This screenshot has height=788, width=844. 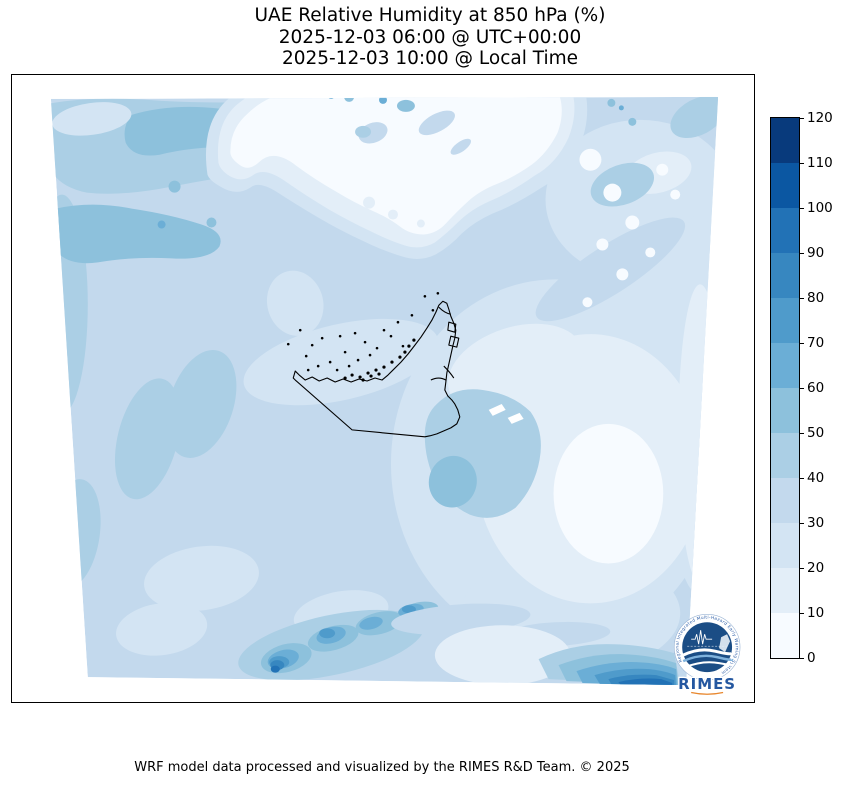 What do you see at coordinates (506, 413) in the screenshot?
I see `island-polygons` at bounding box center [506, 413].